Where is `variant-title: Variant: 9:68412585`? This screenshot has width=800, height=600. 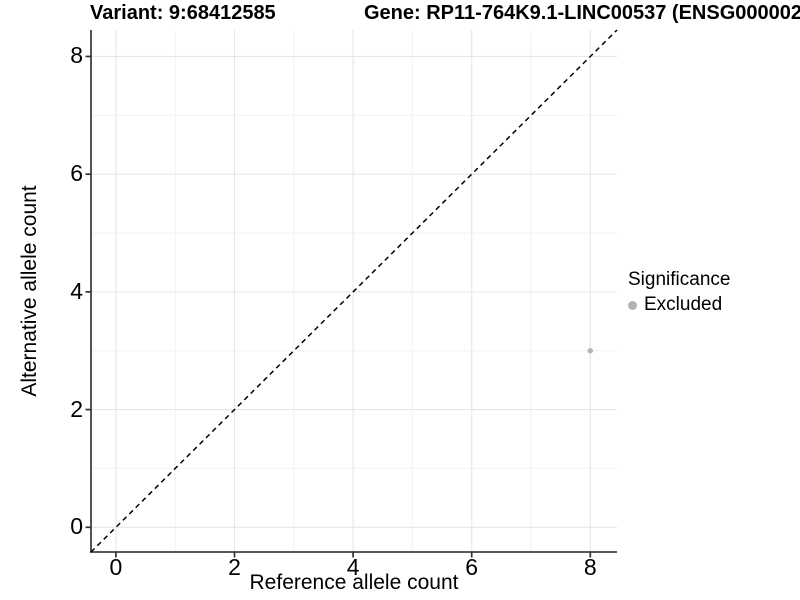 variant-title: Variant: 9:68412585 is located at coordinates (183, 13).